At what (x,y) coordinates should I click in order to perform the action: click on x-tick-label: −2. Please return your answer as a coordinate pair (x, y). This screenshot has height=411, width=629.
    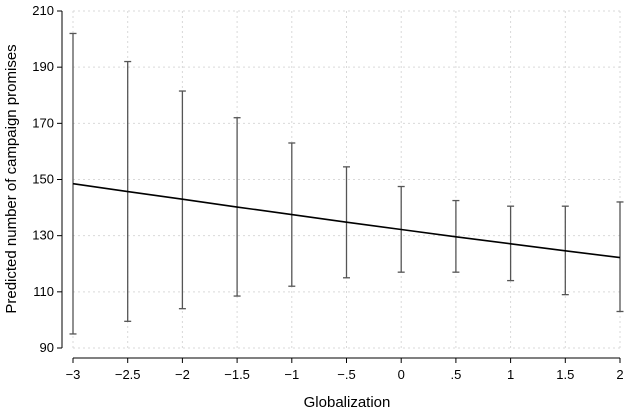
    Looking at the image, I should click on (182, 374).